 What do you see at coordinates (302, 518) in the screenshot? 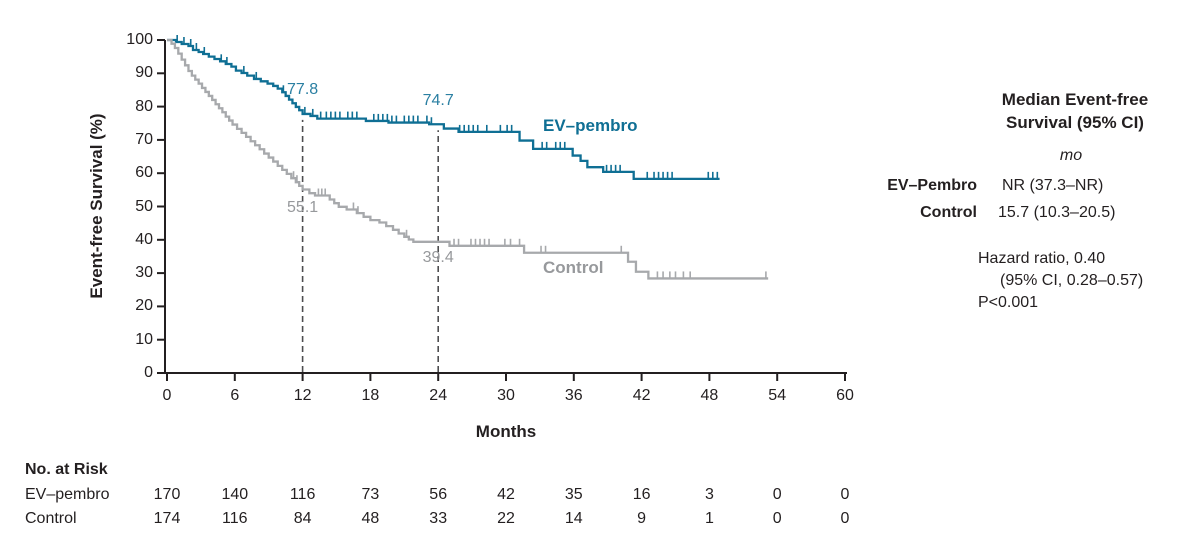
I see `risk-count: 84` at bounding box center [302, 518].